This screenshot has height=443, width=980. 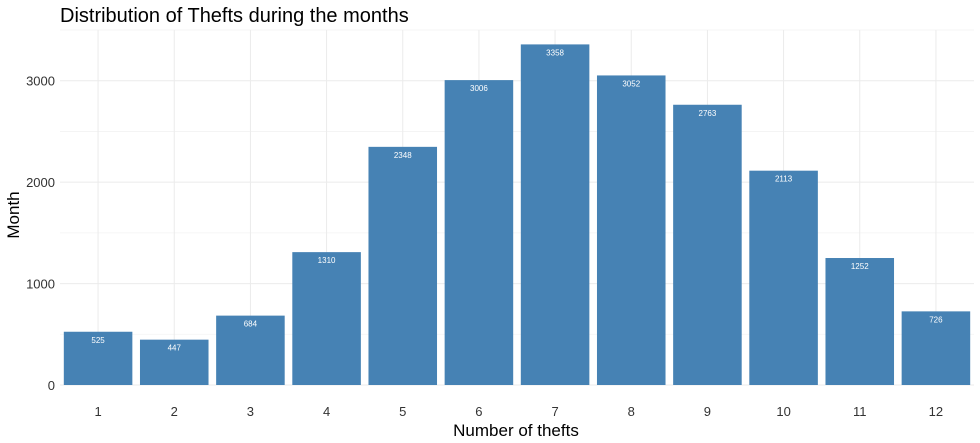 I want to click on x-tick-label: 8, so click(x=631, y=411).